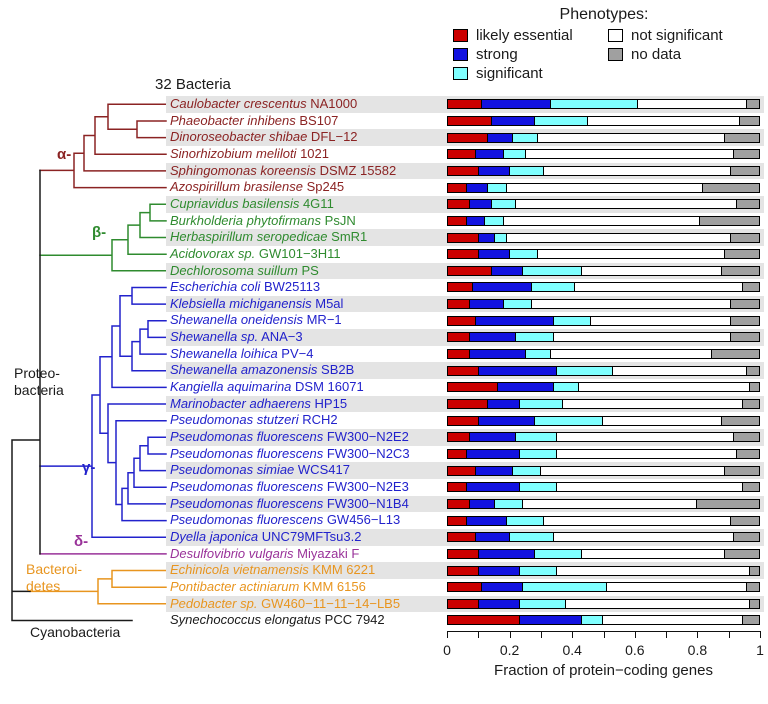  I want to click on species-name: Sinorhizobium meliloti, so click(233, 153).